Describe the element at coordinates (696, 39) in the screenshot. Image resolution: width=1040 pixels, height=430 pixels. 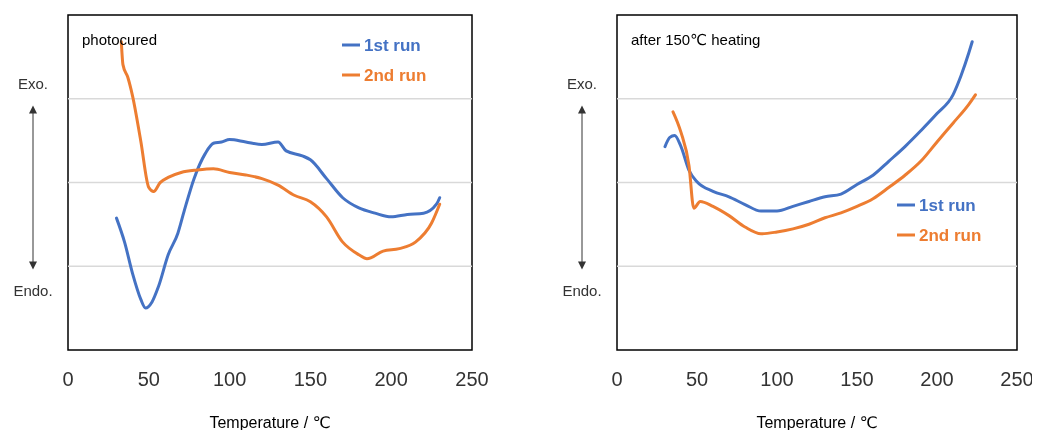
I see `chart-title: after 150℃ heating` at that location.